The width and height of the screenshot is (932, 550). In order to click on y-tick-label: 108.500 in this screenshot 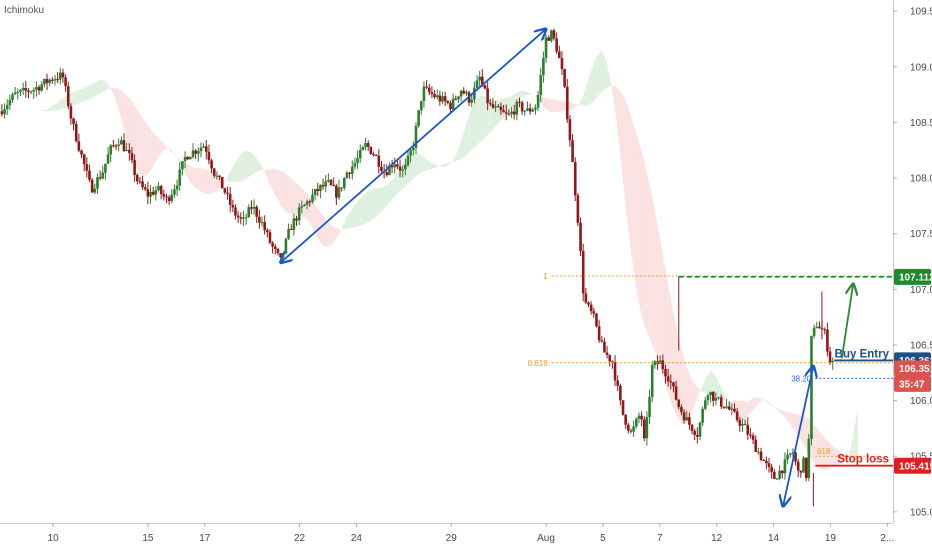, I will do `click(921, 123)`.